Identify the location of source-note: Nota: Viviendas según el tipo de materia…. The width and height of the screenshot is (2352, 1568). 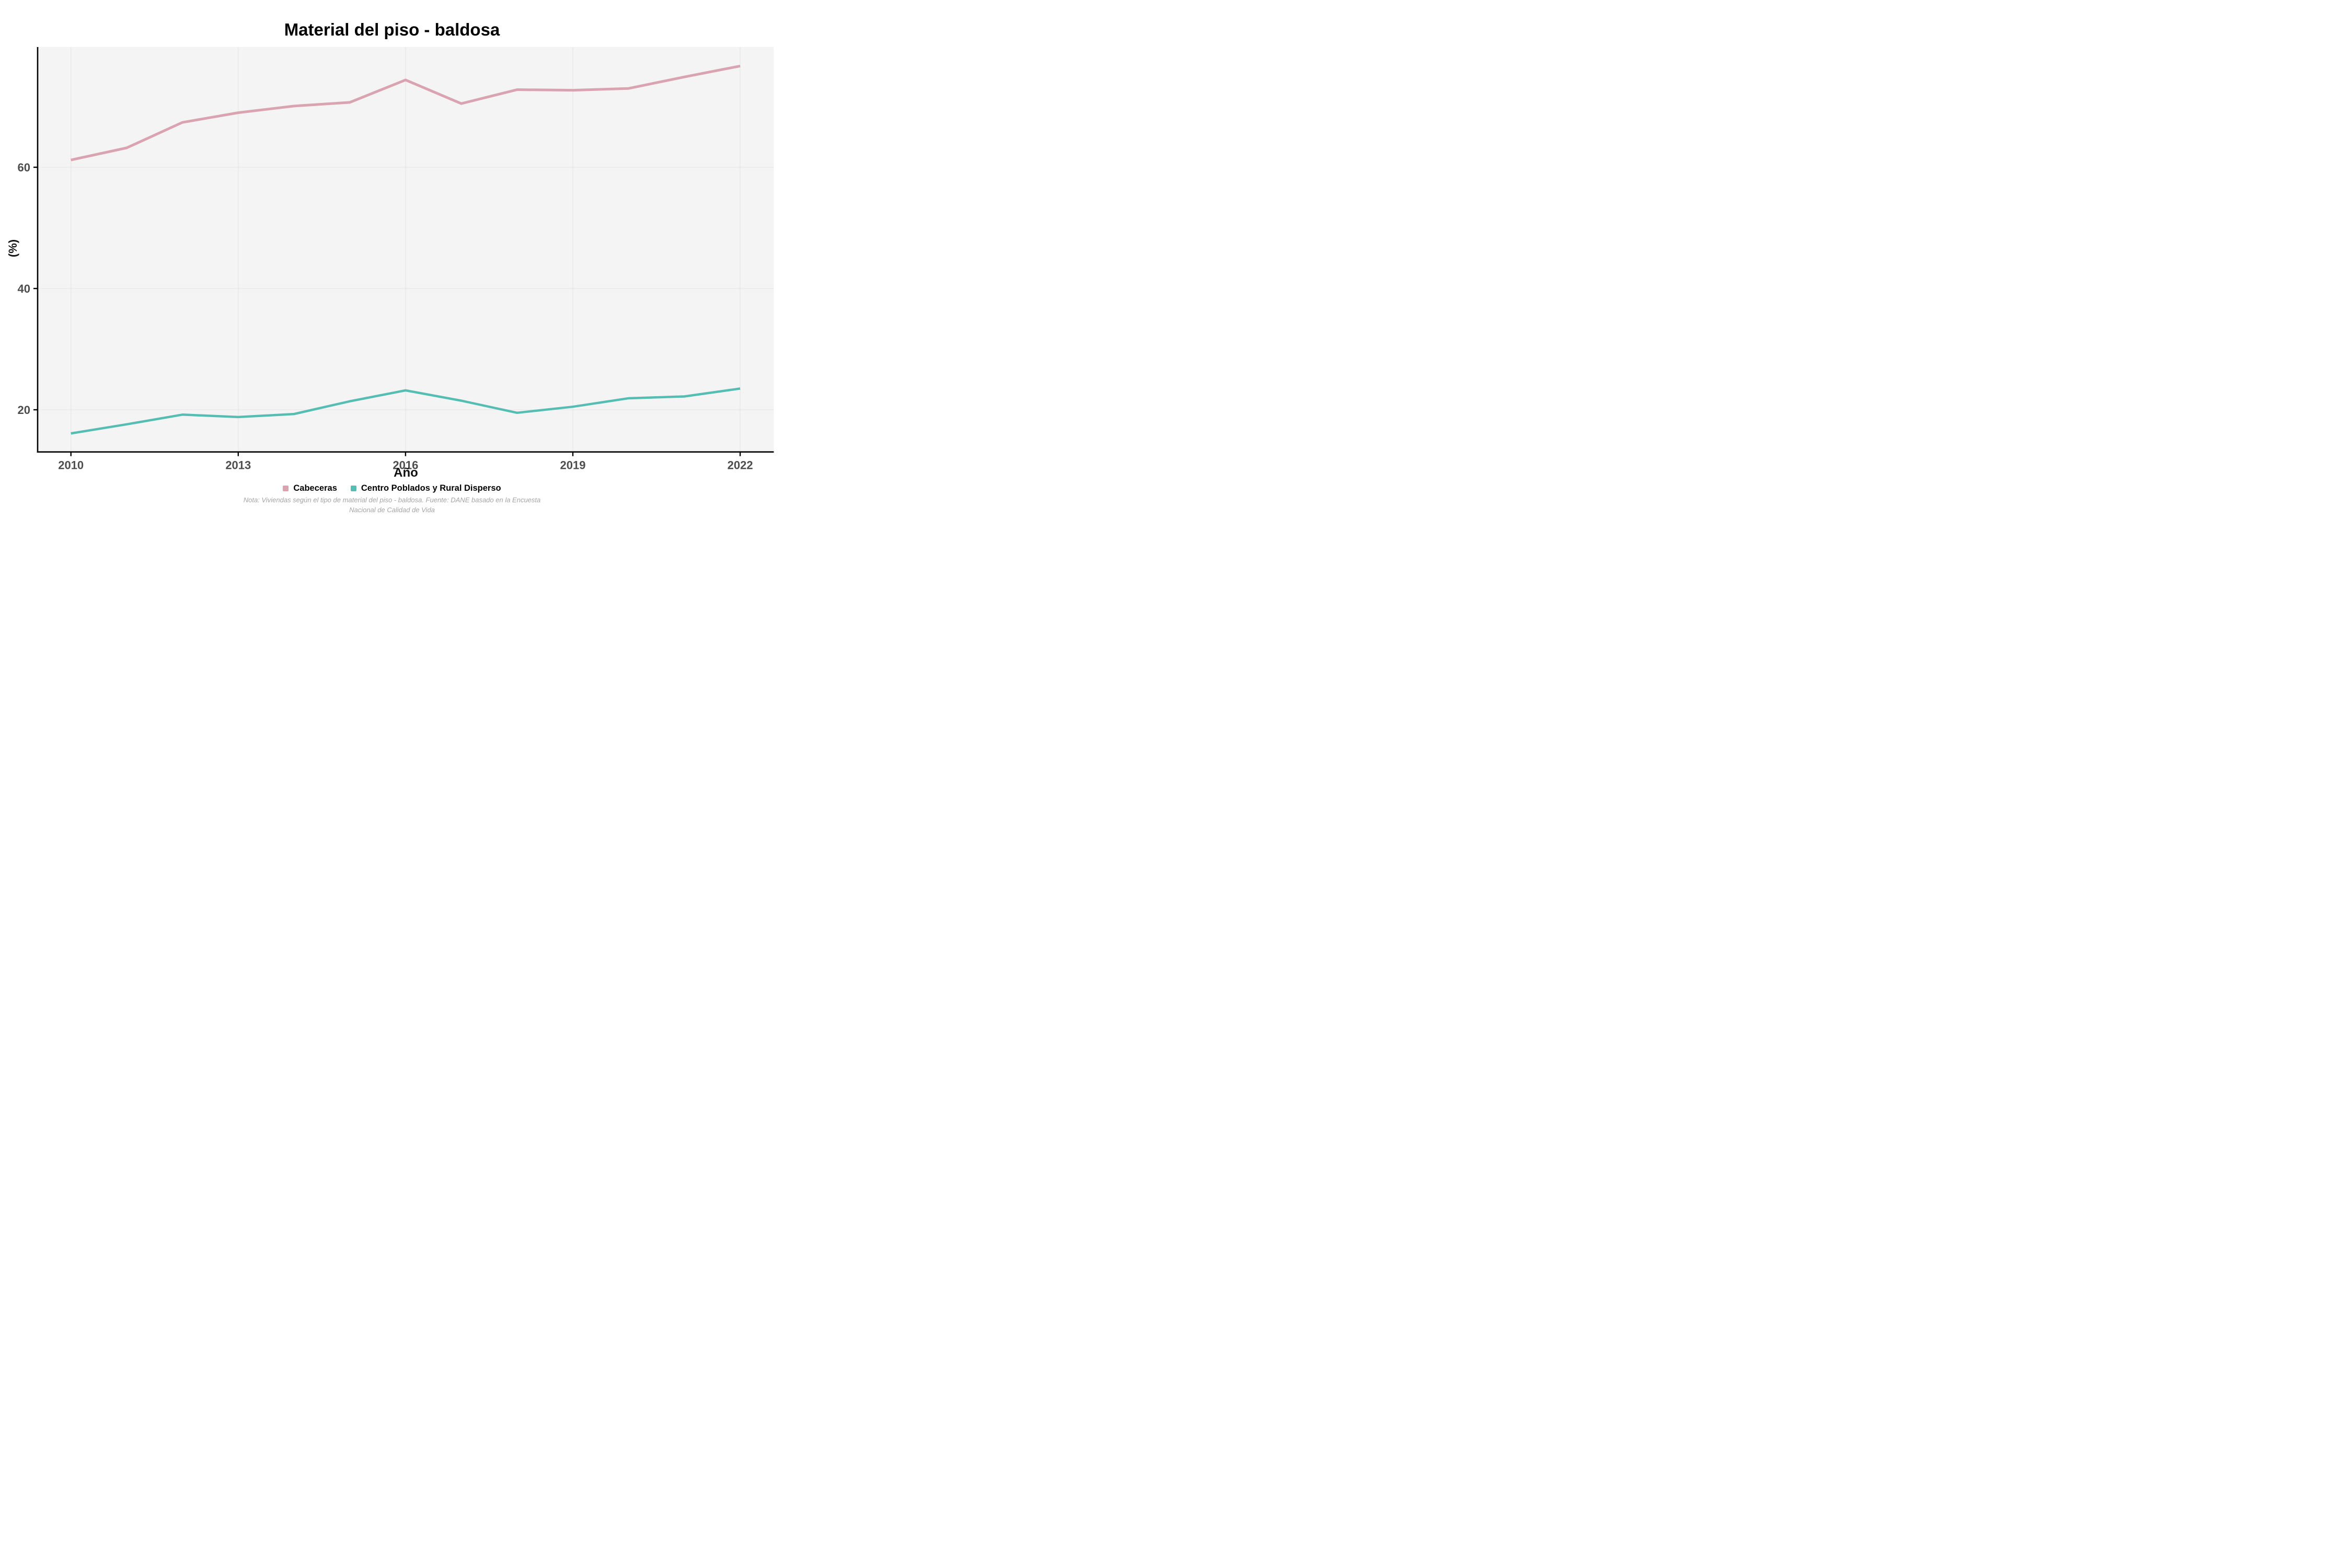
(392, 505).